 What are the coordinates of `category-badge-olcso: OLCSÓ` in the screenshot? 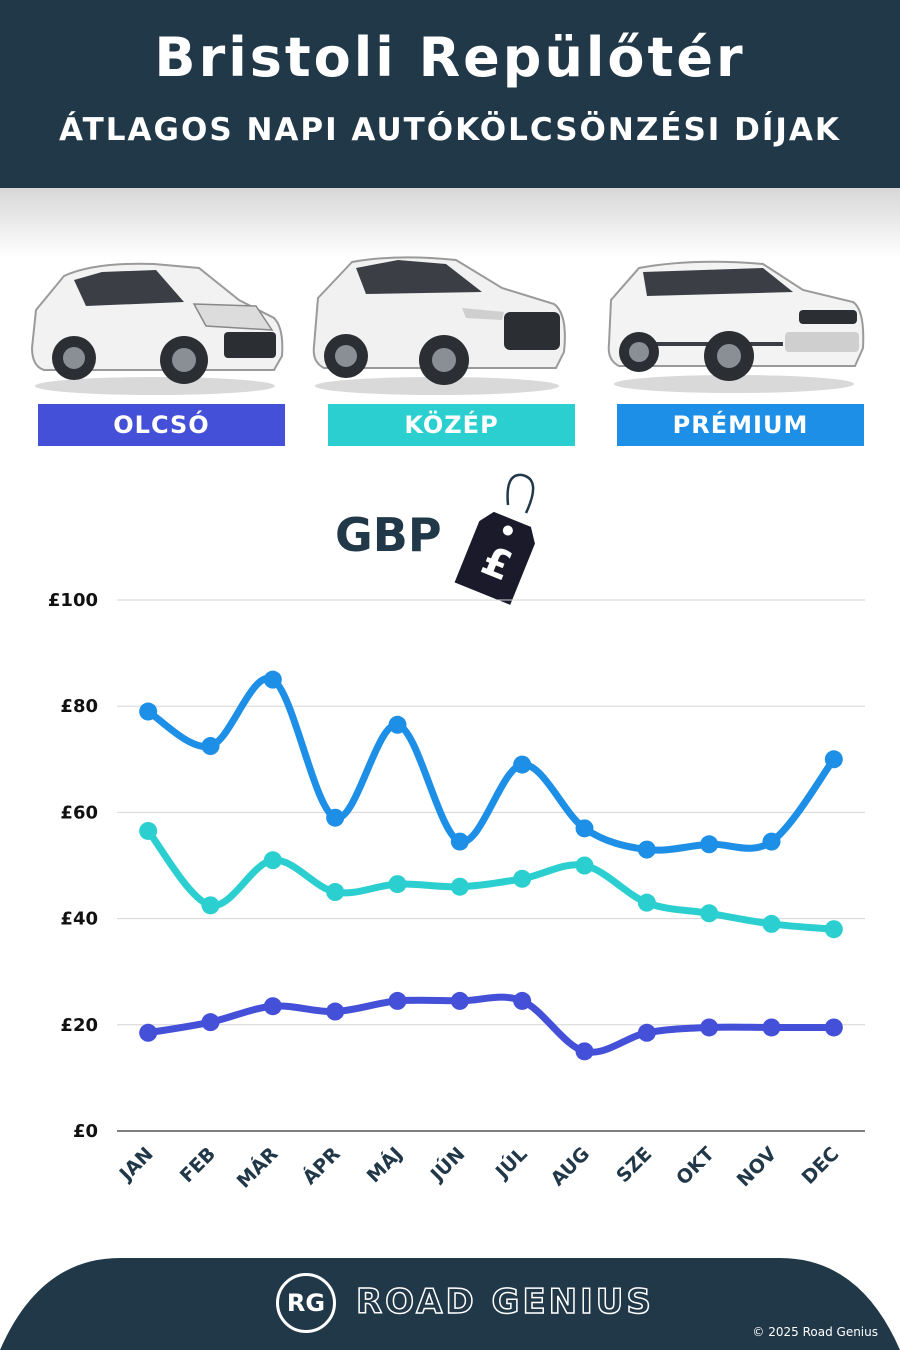 It's located at (161, 425).